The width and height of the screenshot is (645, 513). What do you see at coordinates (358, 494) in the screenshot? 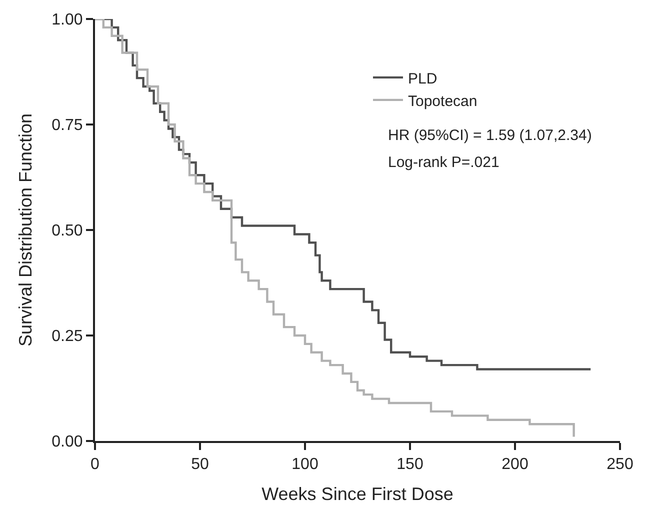
I see `x-axis-title: Weeks Since First Dose` at bounding box center [358, 494].